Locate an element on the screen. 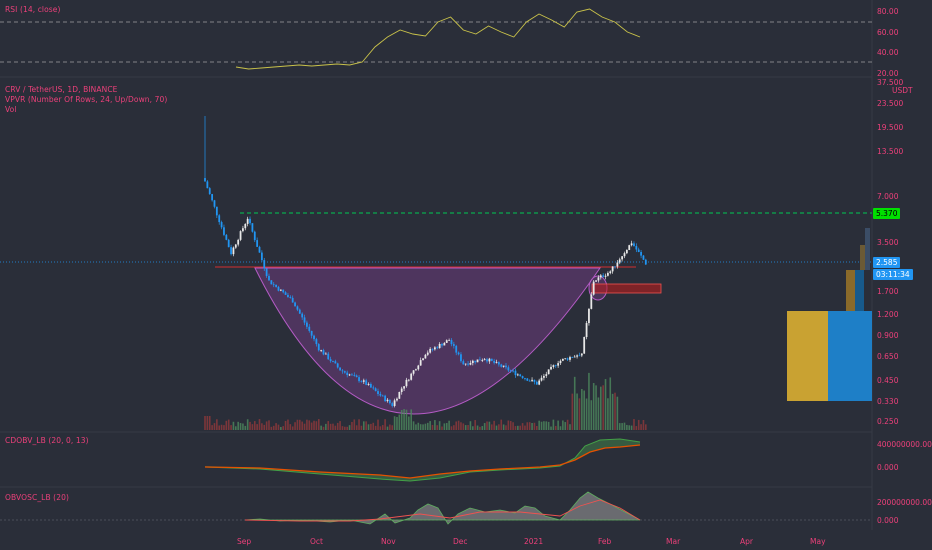 Image resolution: width=932 pixels, height=550 pixels. obvosc-label: OBVOSC_LB (20) is located at coordinates (37, 497).